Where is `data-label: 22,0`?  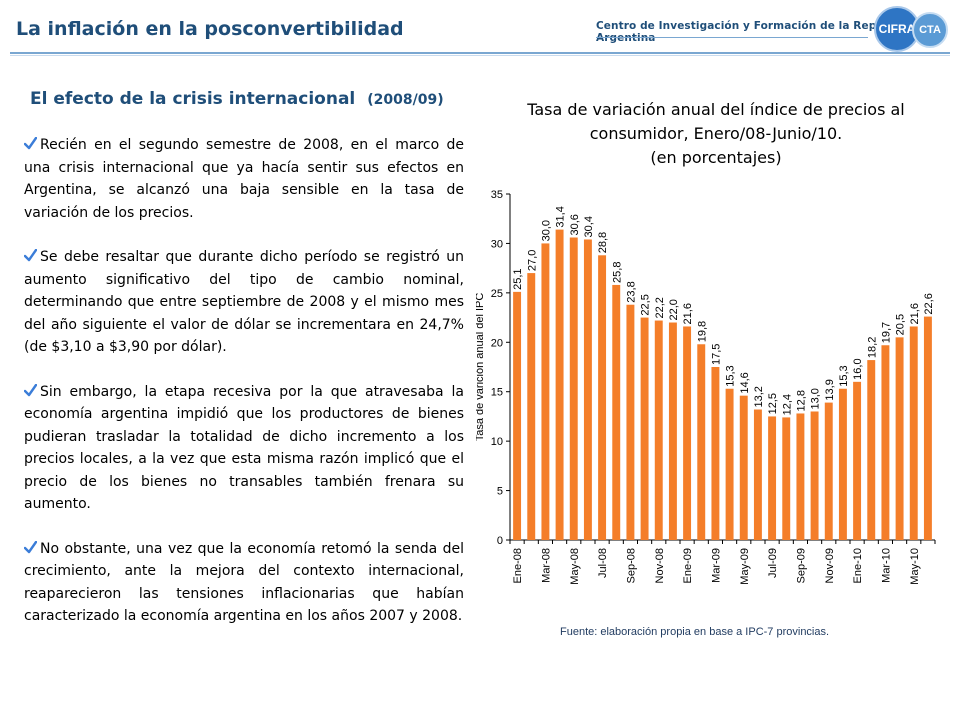 data-label: 22,0 is located at coordinates (674, 309).